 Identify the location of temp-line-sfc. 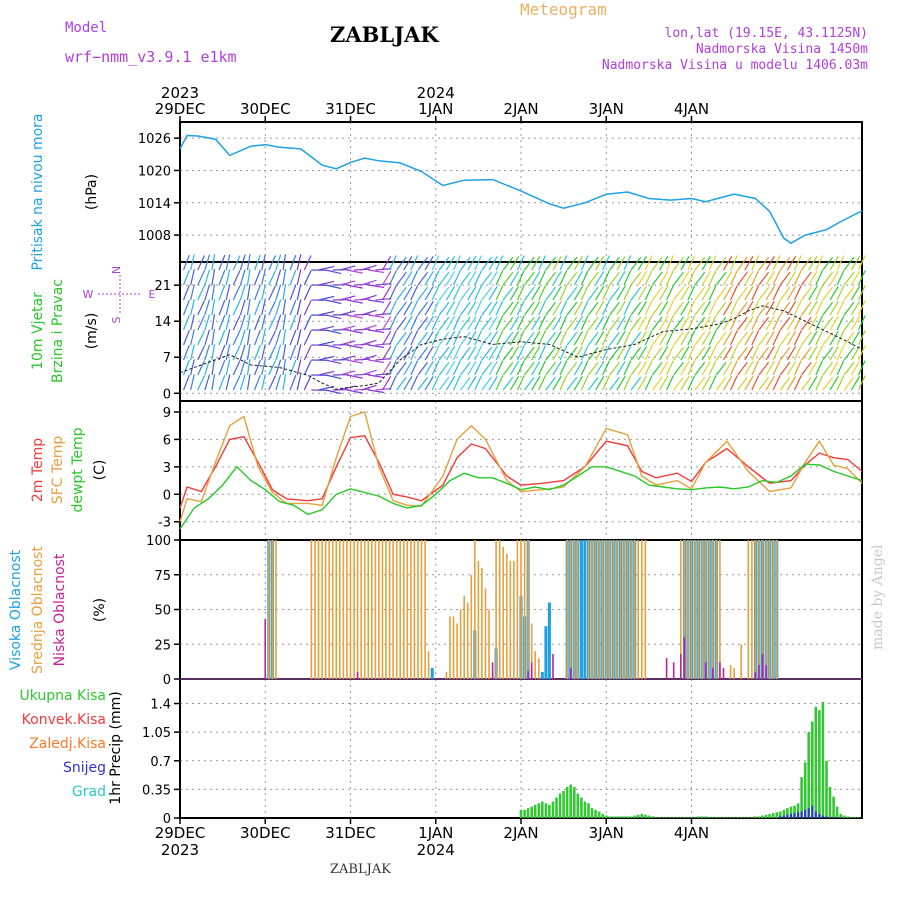
(521, 466).